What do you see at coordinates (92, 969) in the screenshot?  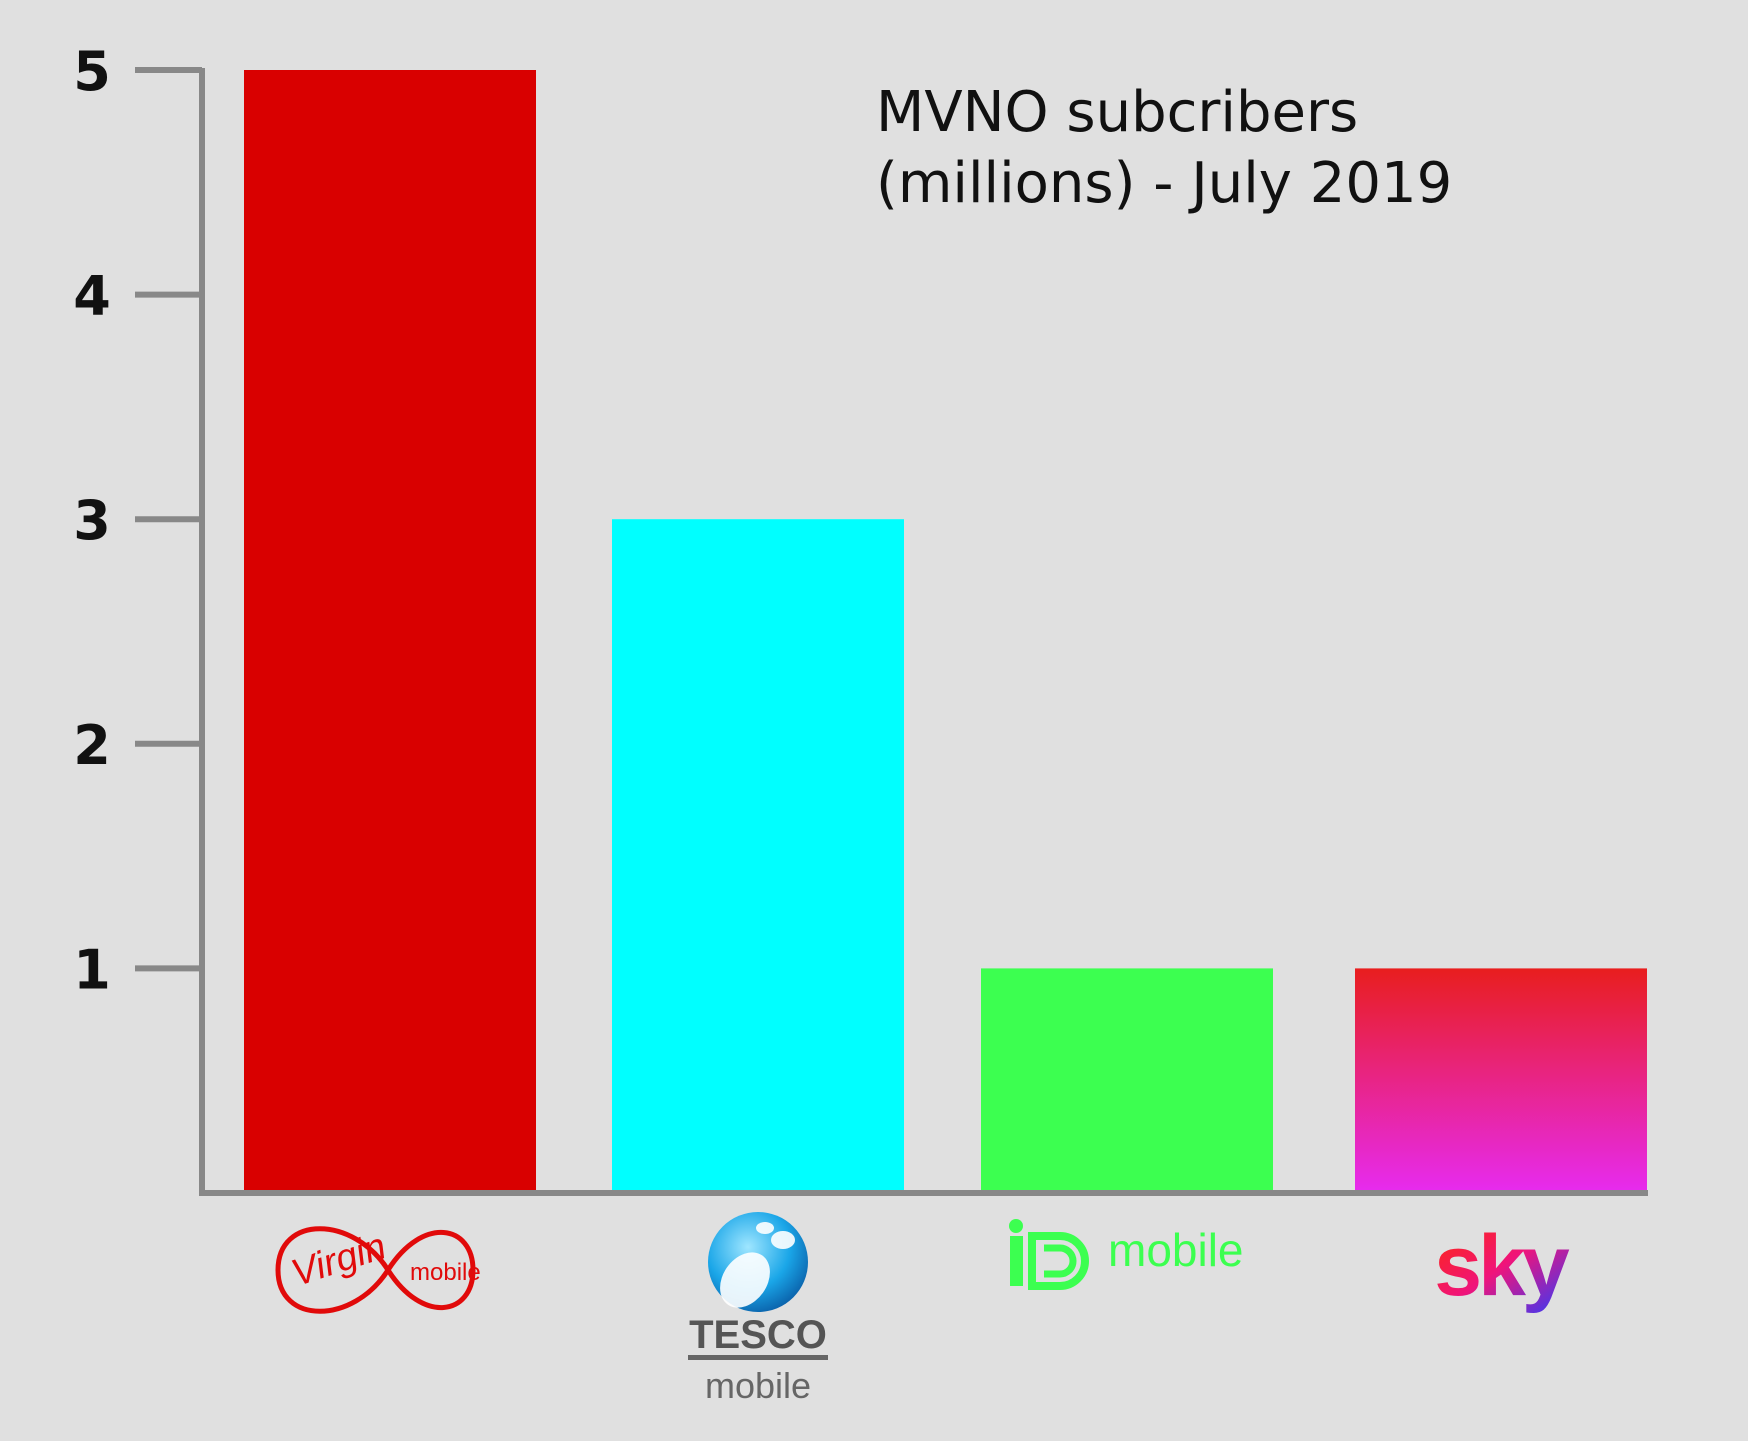 I see `y-tick-label-1: 1` at bounding box center [92, 969].